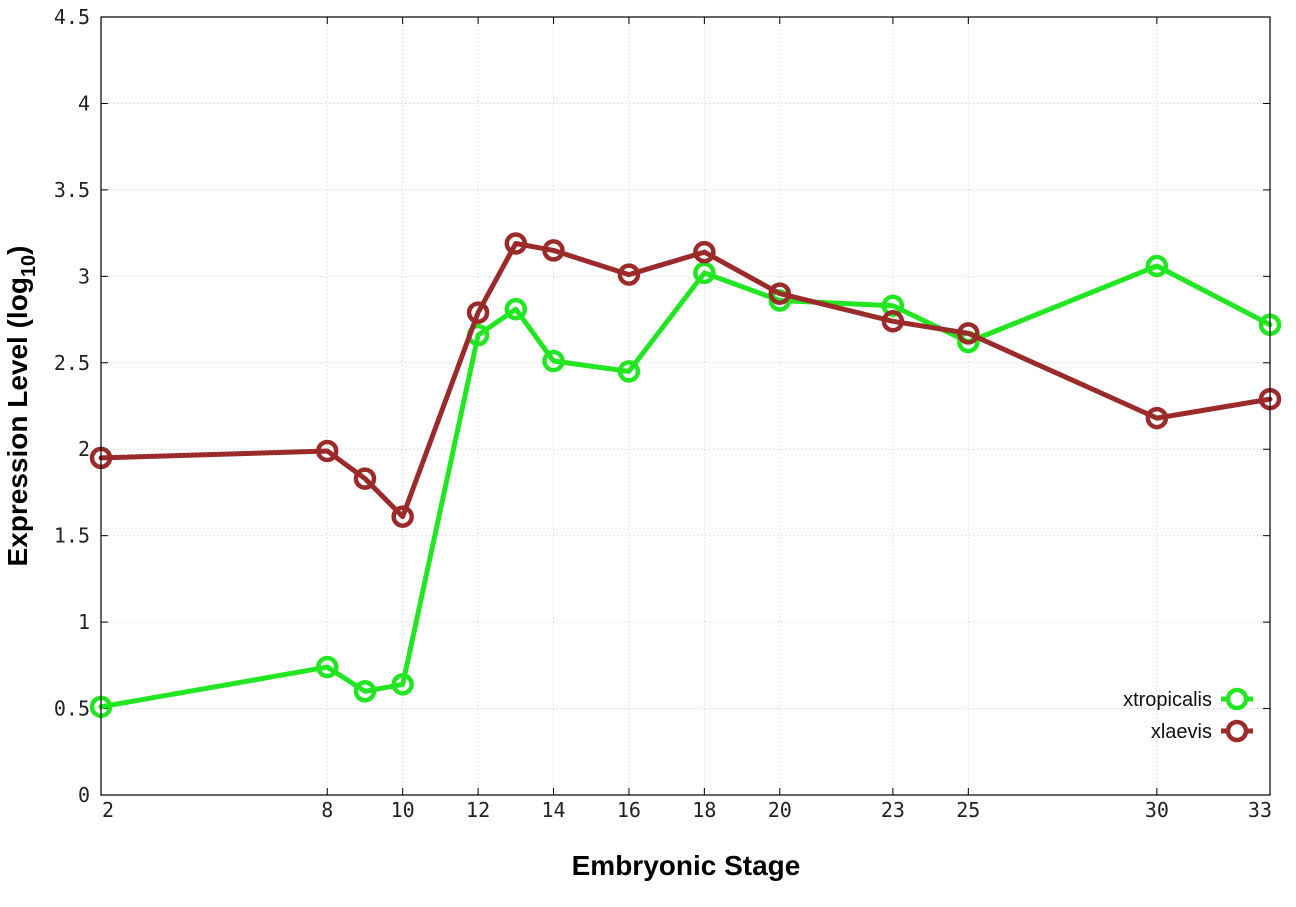 The width and height of the screenshot is (1296, 907). I want to click on y-tick-label: 1.5, so click(72, 536).